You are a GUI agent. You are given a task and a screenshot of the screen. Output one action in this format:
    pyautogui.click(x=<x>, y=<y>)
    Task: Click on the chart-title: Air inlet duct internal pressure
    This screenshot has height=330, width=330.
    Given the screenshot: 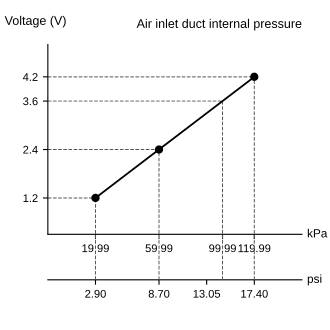 What is the action you would take?
    pyautogui.click(x=219, y=24)
    